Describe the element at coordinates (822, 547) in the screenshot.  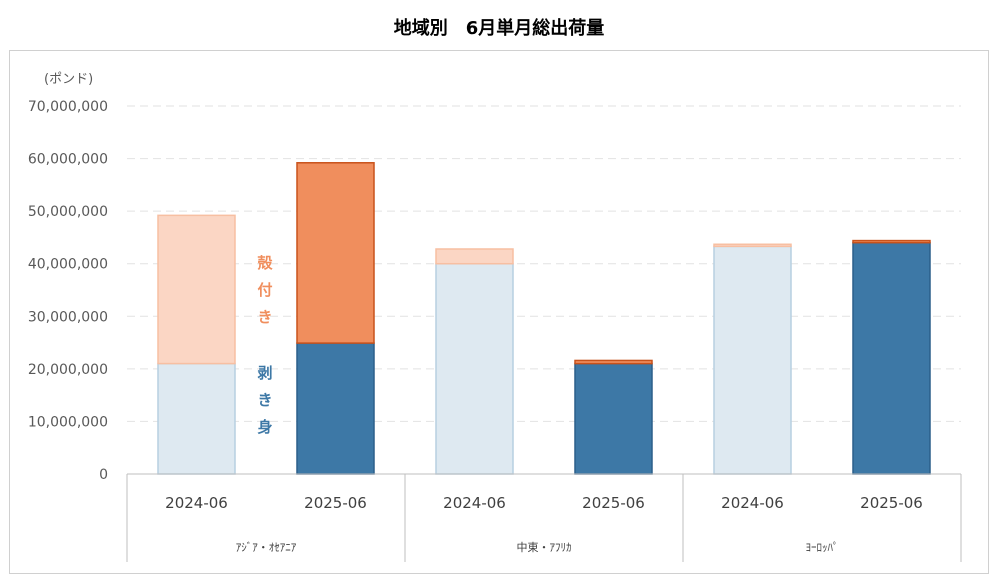
I see `x-group-label: ﾖｰﾛｯﾊﾟ` at that location.